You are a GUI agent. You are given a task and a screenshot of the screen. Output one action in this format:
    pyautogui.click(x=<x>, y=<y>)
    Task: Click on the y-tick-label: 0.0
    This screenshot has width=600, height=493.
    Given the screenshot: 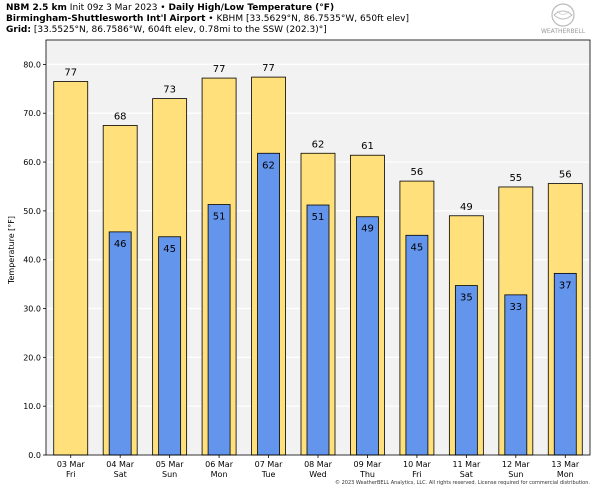 What is the action you would take?
    pyautogui.click(x=34, y=455)
    